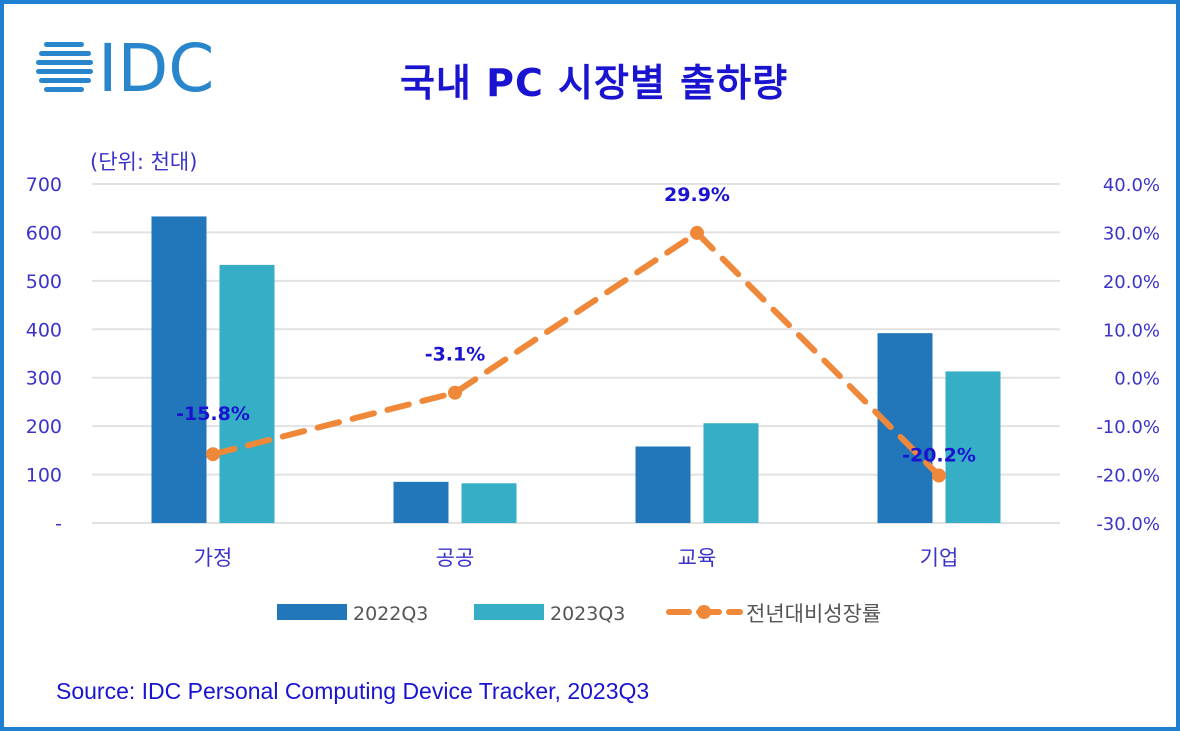 The width and height of the screenshot is (1180, 731). What do you see at coordinates (1128, 524) in the screenshot?
I see `y2-axis-tick-label: -30.0%` at bounding box center [1128, 524].